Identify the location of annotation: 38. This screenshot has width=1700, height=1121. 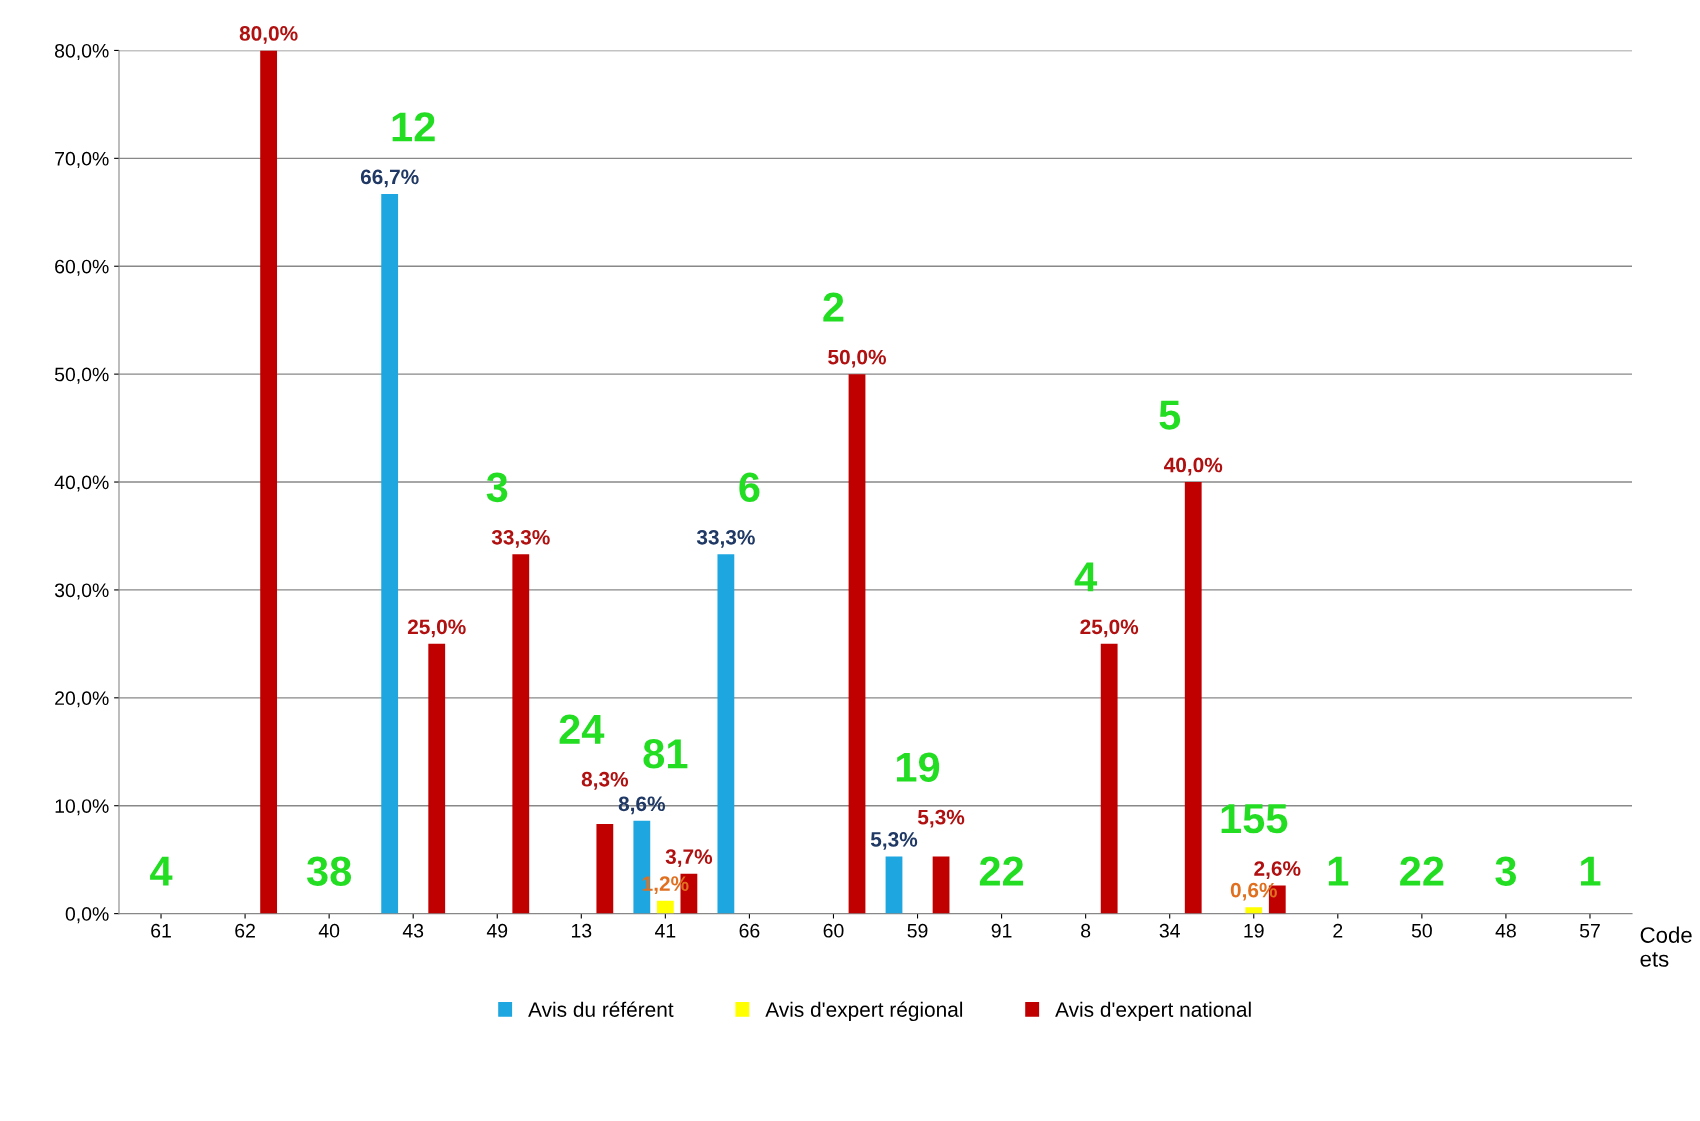
(329, 871).